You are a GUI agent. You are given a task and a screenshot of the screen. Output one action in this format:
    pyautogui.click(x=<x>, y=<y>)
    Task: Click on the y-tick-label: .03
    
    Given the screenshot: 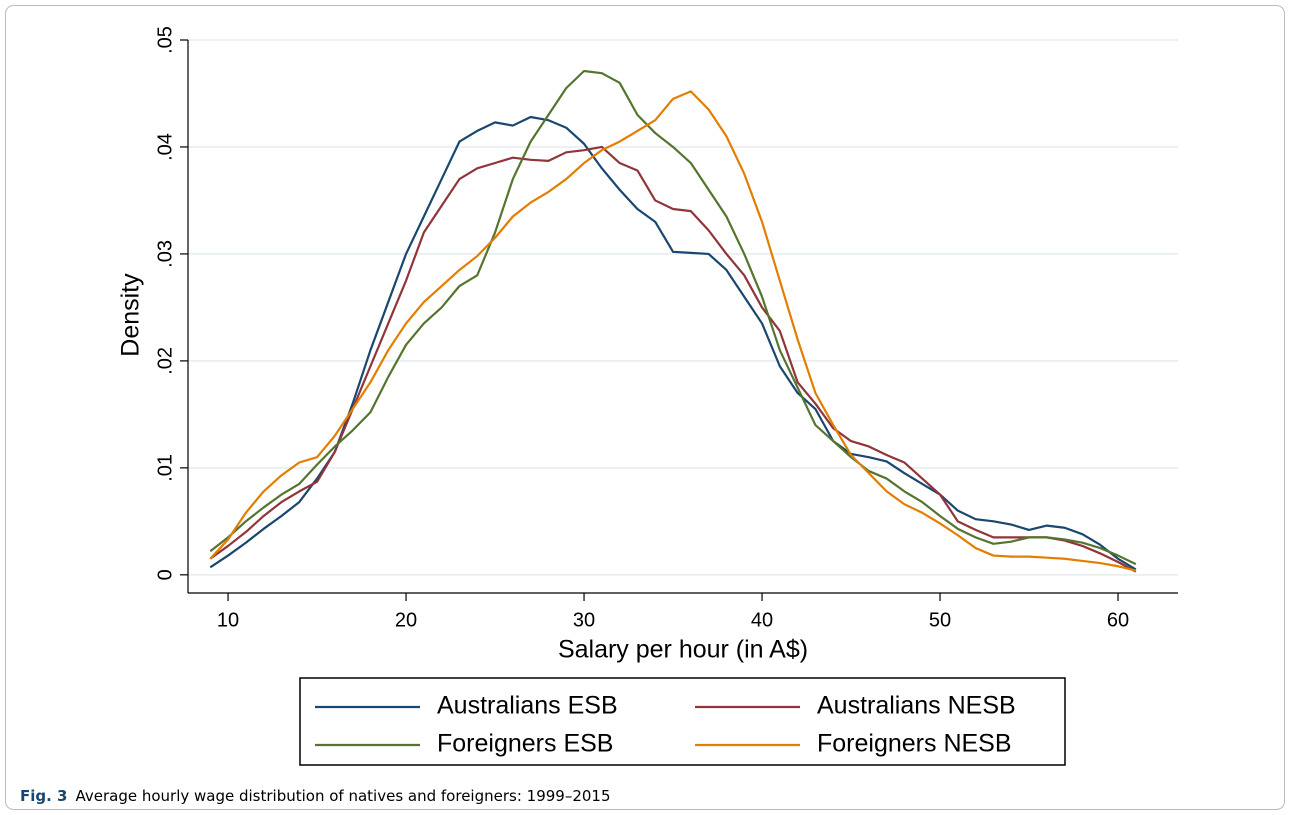 What is the action you would take?
    pyautogui.click(x=165, y=254)
    